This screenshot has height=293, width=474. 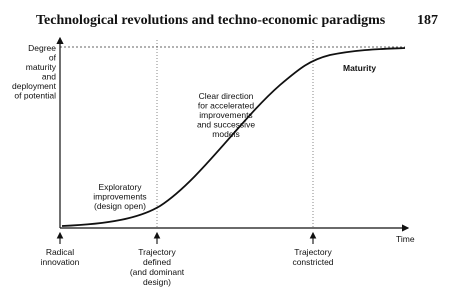 I want to click on y-axis-label: Degree, so click(x=42, y=48).